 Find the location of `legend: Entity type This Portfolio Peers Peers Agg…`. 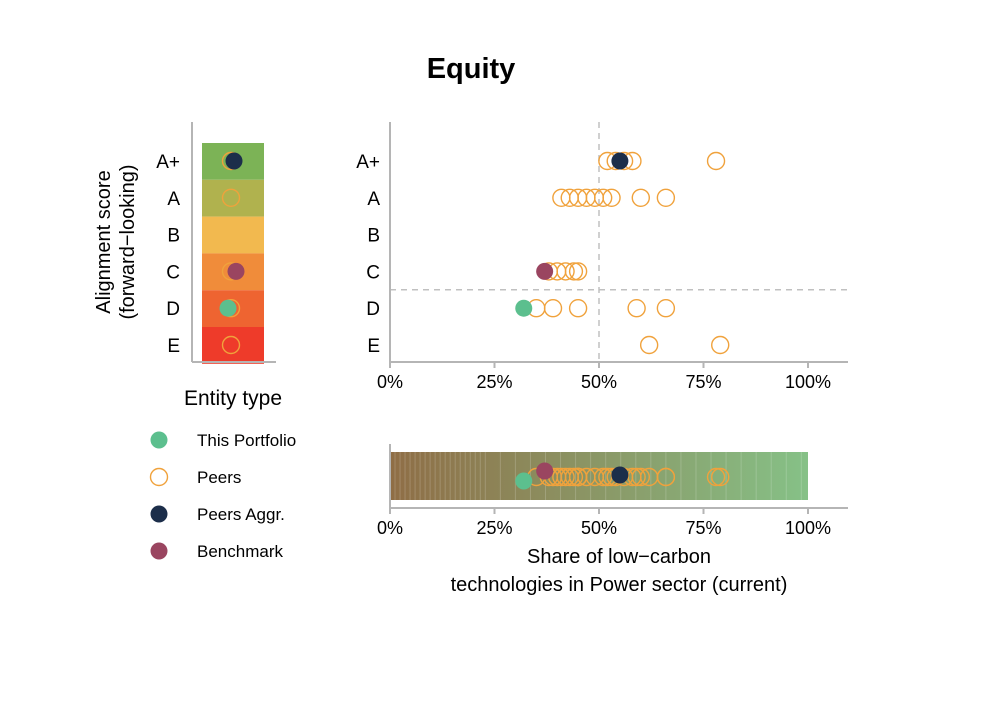

legend: Entity type This Portfolio Peers Peers Agg… is located at coordinates (222, 474).